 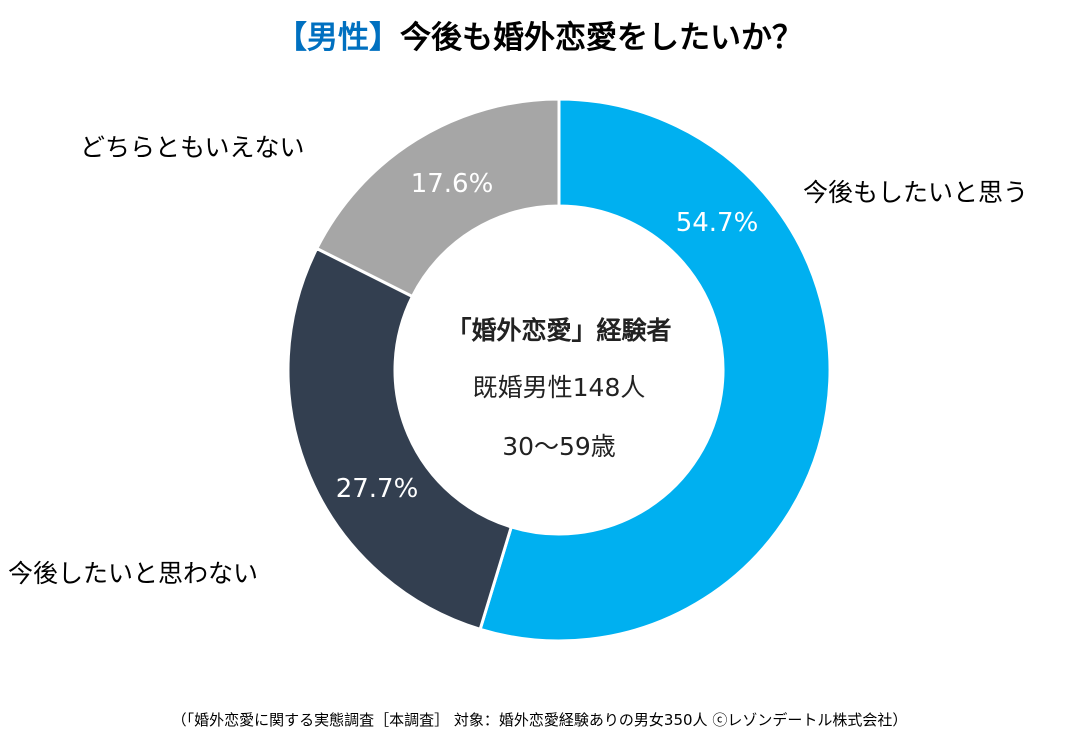 What do you see at coordinates (192, 147) in the screenshot?
I see `slice-category-label-3: どちらともいえない` at bounding box center [192, 147].